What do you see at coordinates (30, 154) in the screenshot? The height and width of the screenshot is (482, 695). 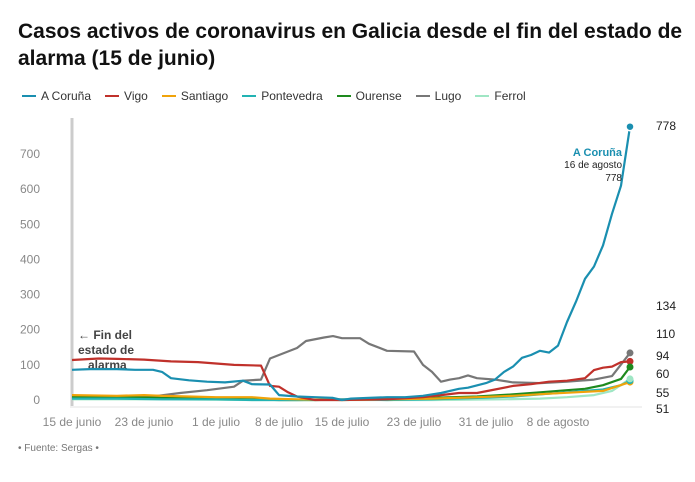 I see `y-tick-label: 700` at bounding box center [30, 154].